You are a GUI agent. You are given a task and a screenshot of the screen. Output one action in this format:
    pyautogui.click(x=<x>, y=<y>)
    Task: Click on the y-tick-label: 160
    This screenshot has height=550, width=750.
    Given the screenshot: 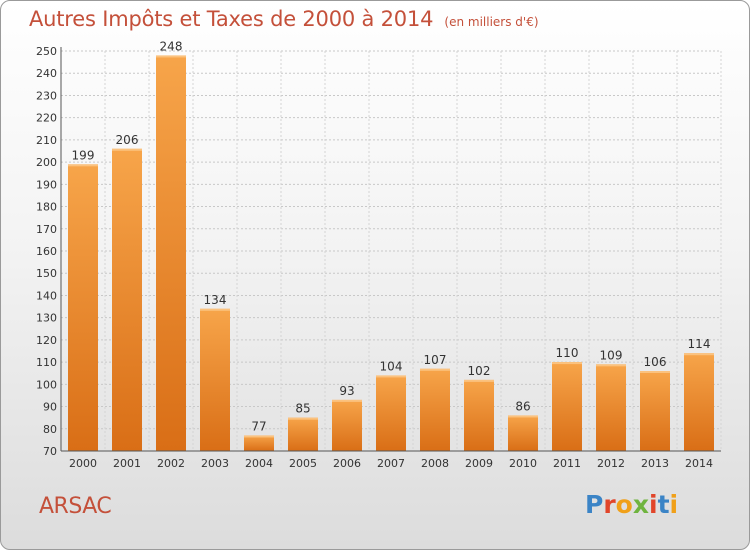 What is the action you would take?
    pyautogui.click(x=46, y=251)
    